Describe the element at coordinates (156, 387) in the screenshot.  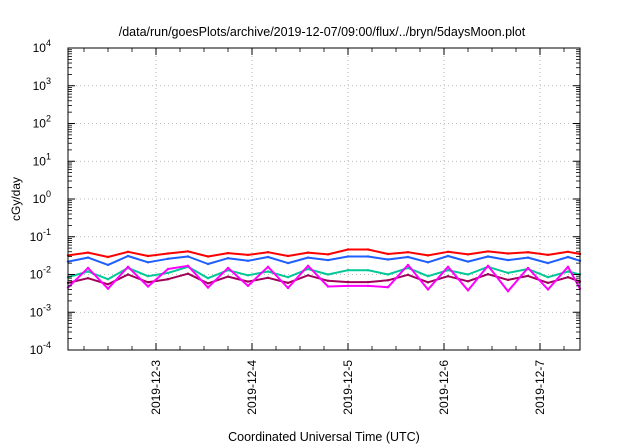
I see `x-tick-label: 2019-12-3` at that location.